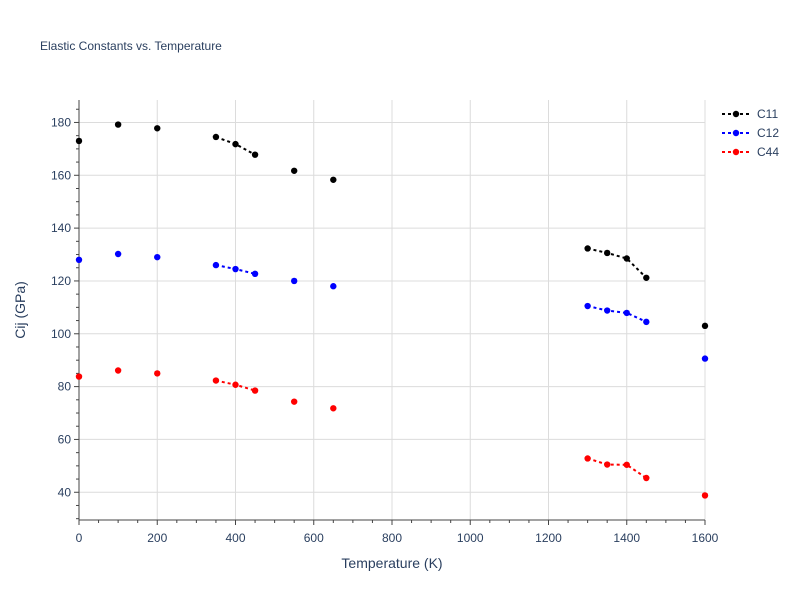 The image size is (800, 600). What do you see at coordinates (61, 228) in the screenshot?
I see `y-tick-label: 140` at bounding box center [61, 228].